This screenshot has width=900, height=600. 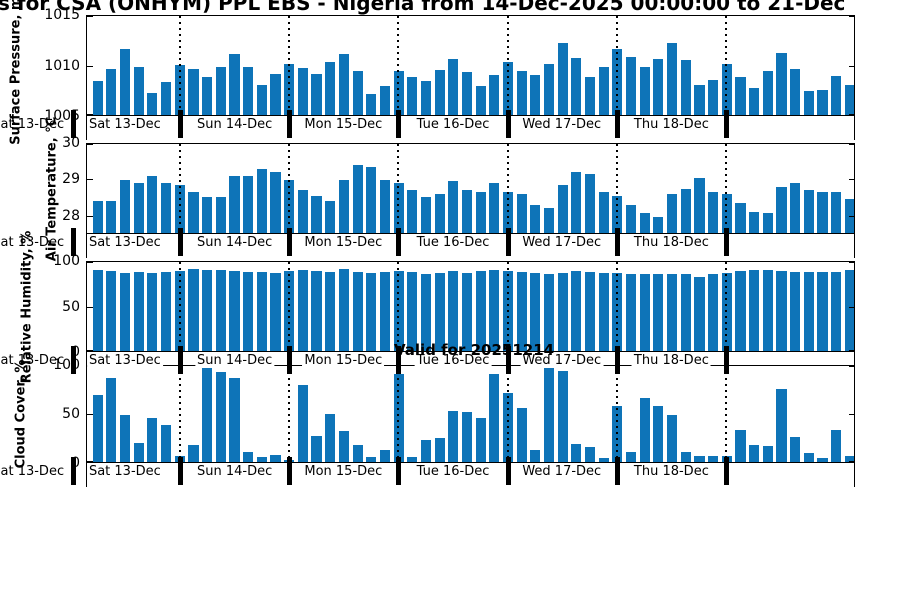 What do you see at coordinates (671, 471) in the screenshot?
I see `x-tick-label: Thu 18-Dec` at bounding box center [671, 471].